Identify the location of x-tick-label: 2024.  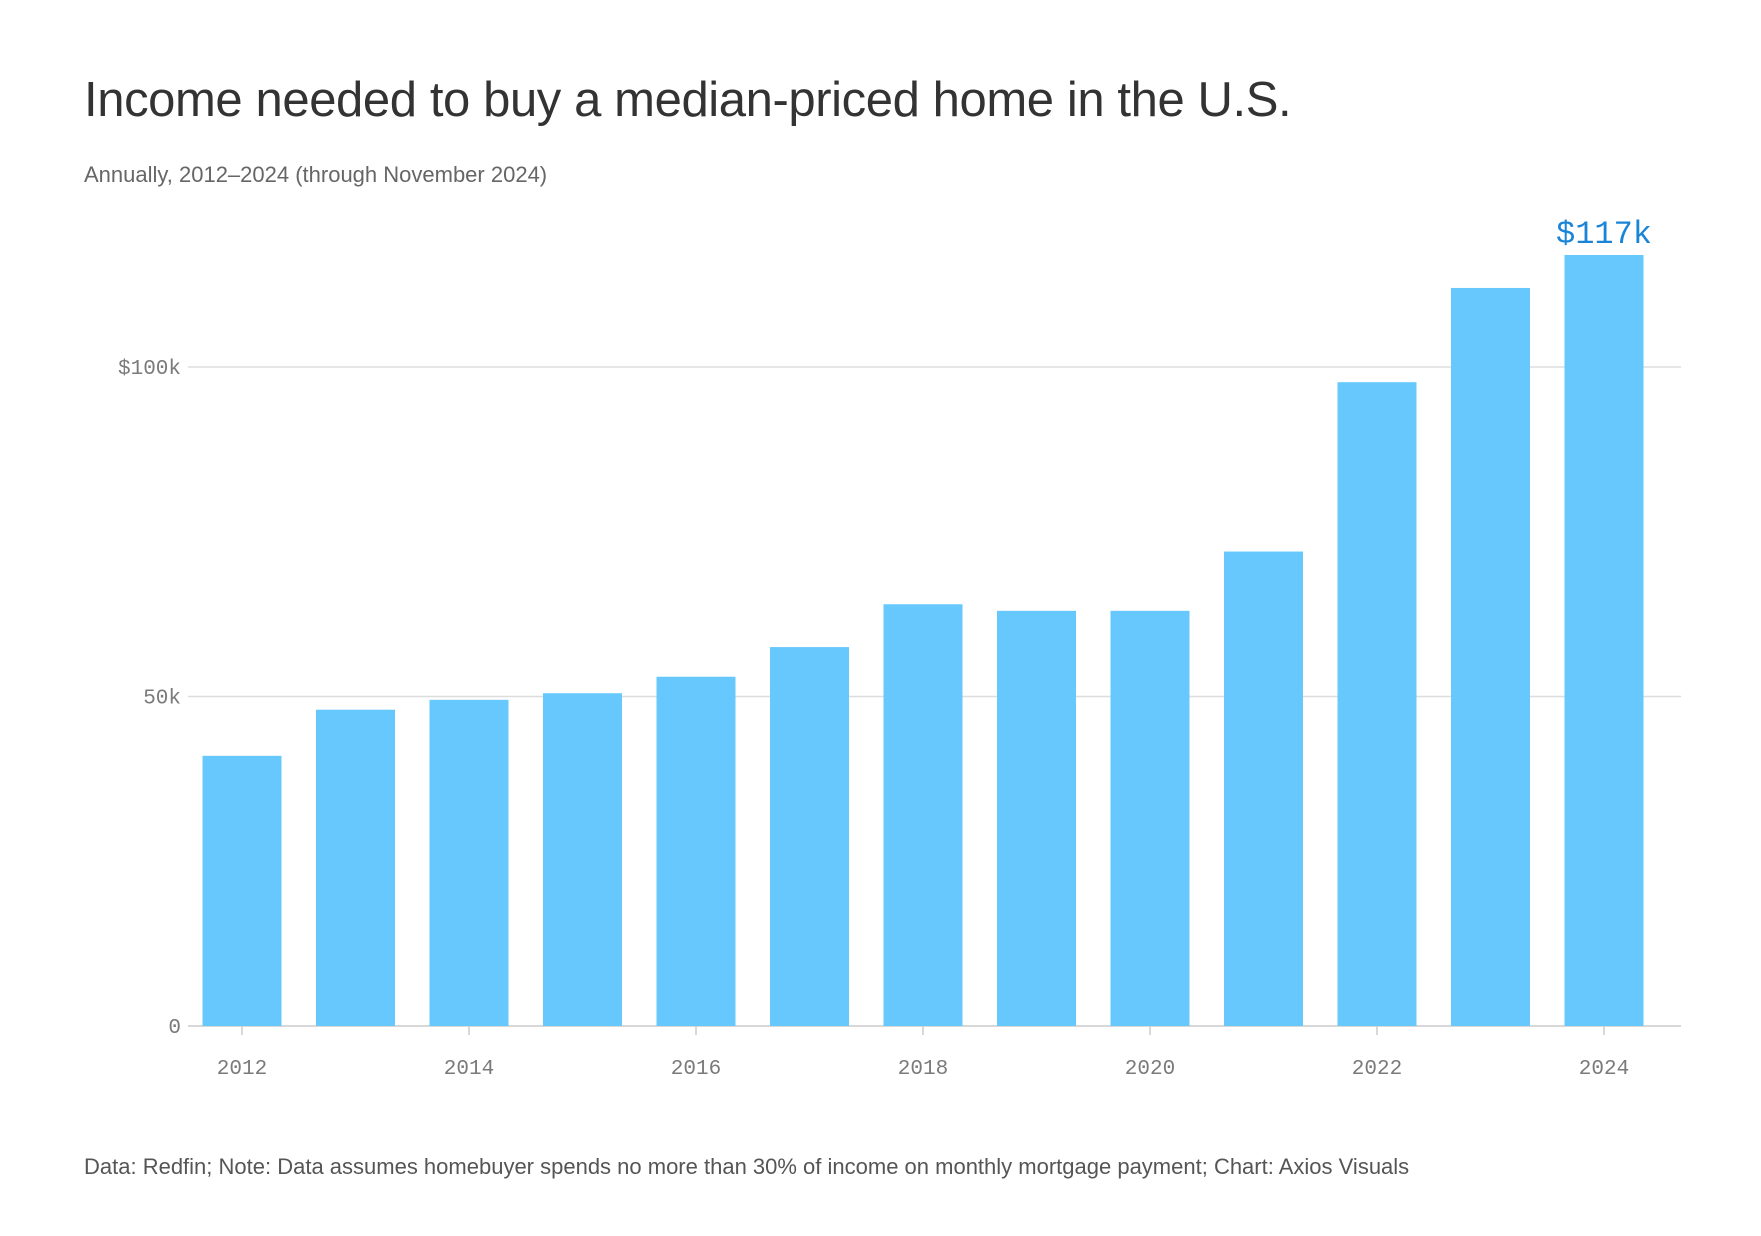
(1604, 1069).